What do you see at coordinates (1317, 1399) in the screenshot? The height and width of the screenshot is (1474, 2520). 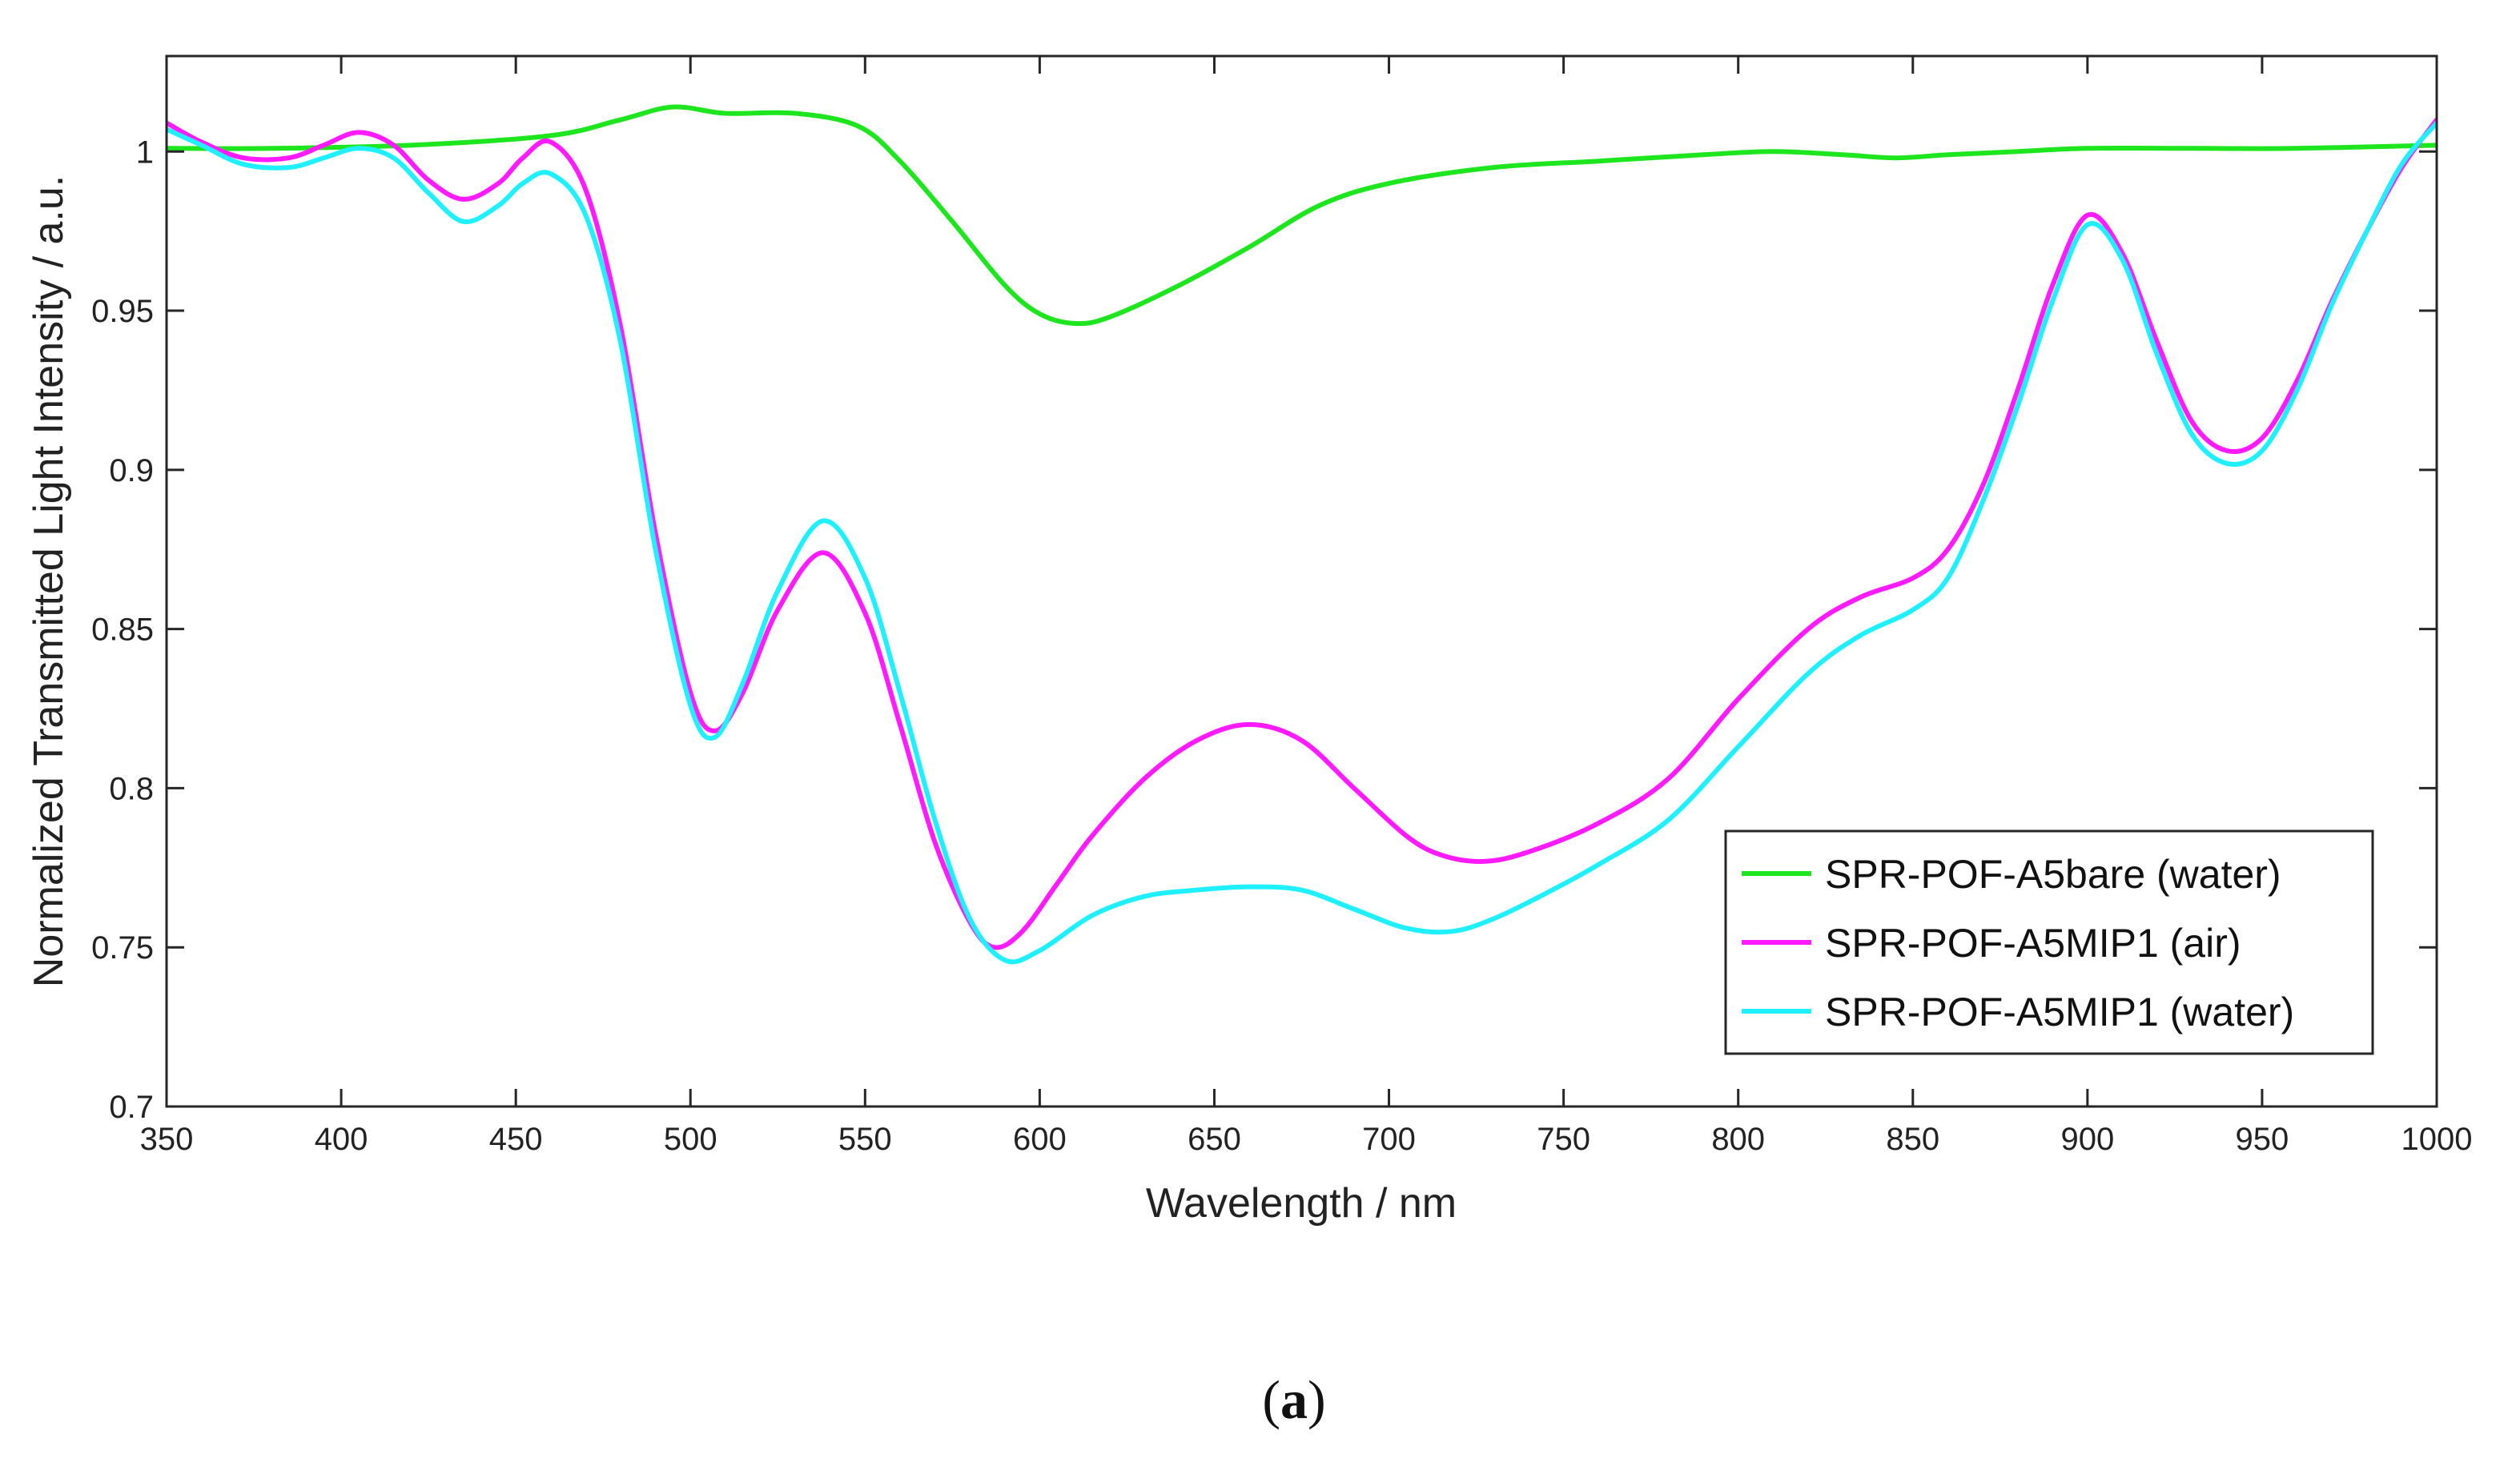 I see `caption-close-paren: )` at bounding box center [1317, 1399].